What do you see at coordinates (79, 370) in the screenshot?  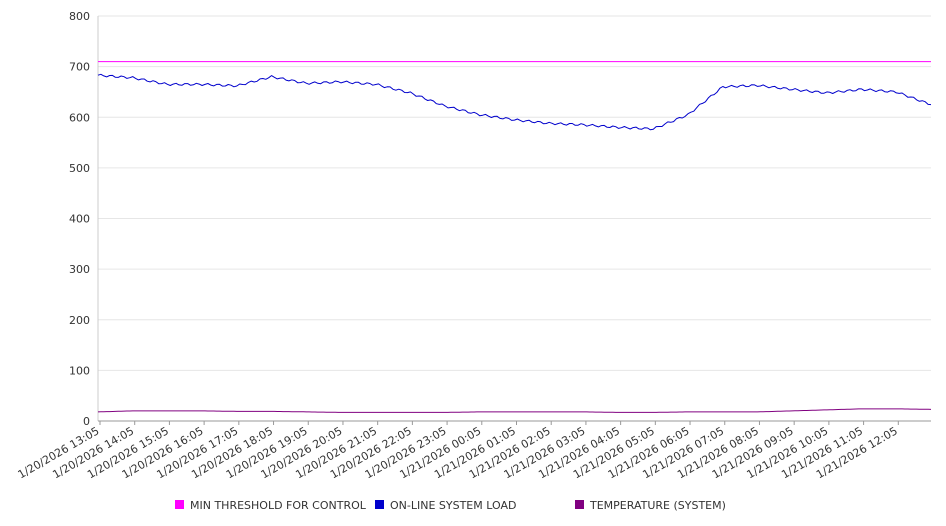 I see `y-tick-label: 100` at bounding box center [79, 370].